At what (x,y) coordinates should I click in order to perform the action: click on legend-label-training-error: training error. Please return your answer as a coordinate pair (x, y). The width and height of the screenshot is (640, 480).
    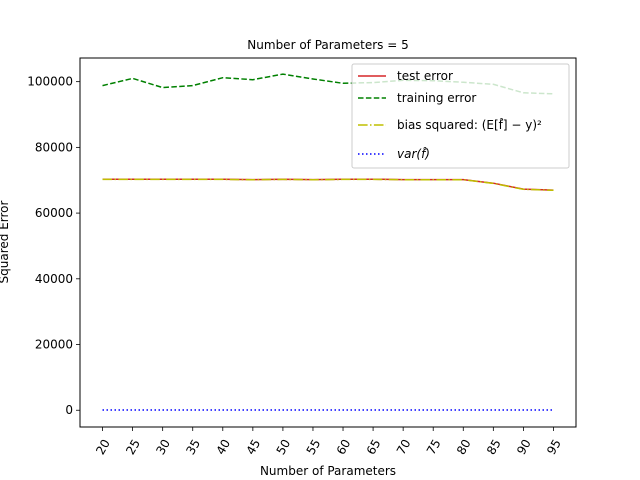
    Looking at the image, I should click on (436, 98).